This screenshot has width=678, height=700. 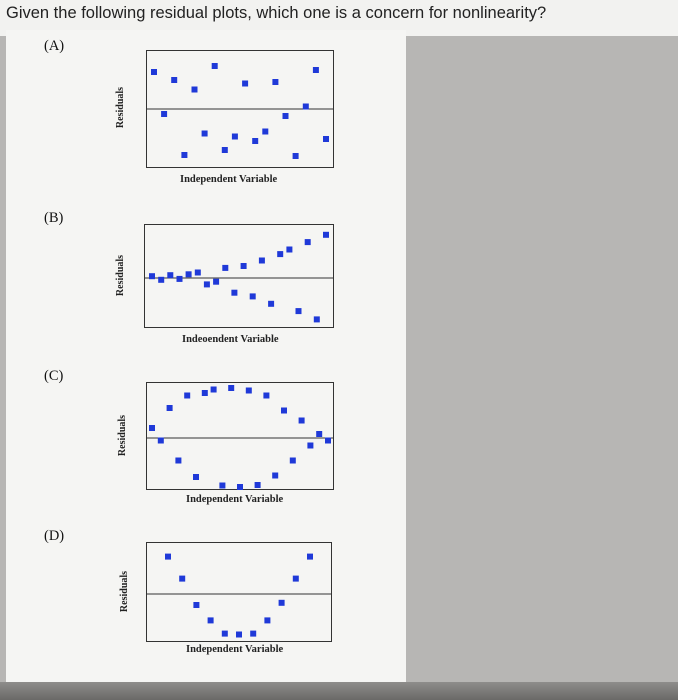 What do you see at coordinates (121, 275) in the screenshot?
I see `plot-b-ylabel: Residuals` at bounding box center [121, 275].